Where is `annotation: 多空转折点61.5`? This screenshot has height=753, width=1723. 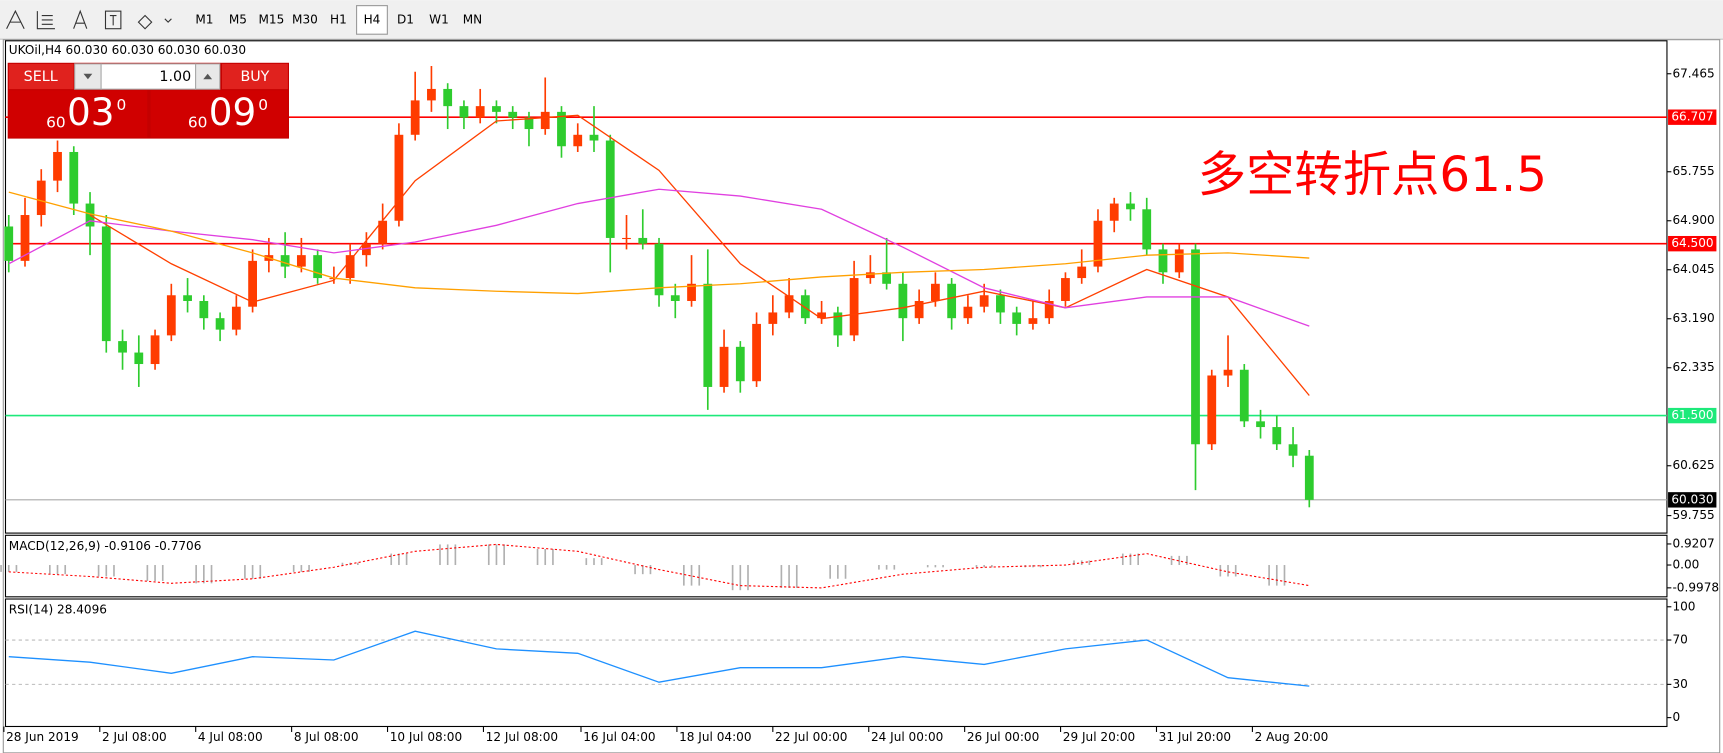 annotation: 多空转折点61.5 is located at coordinates (1372, 175).